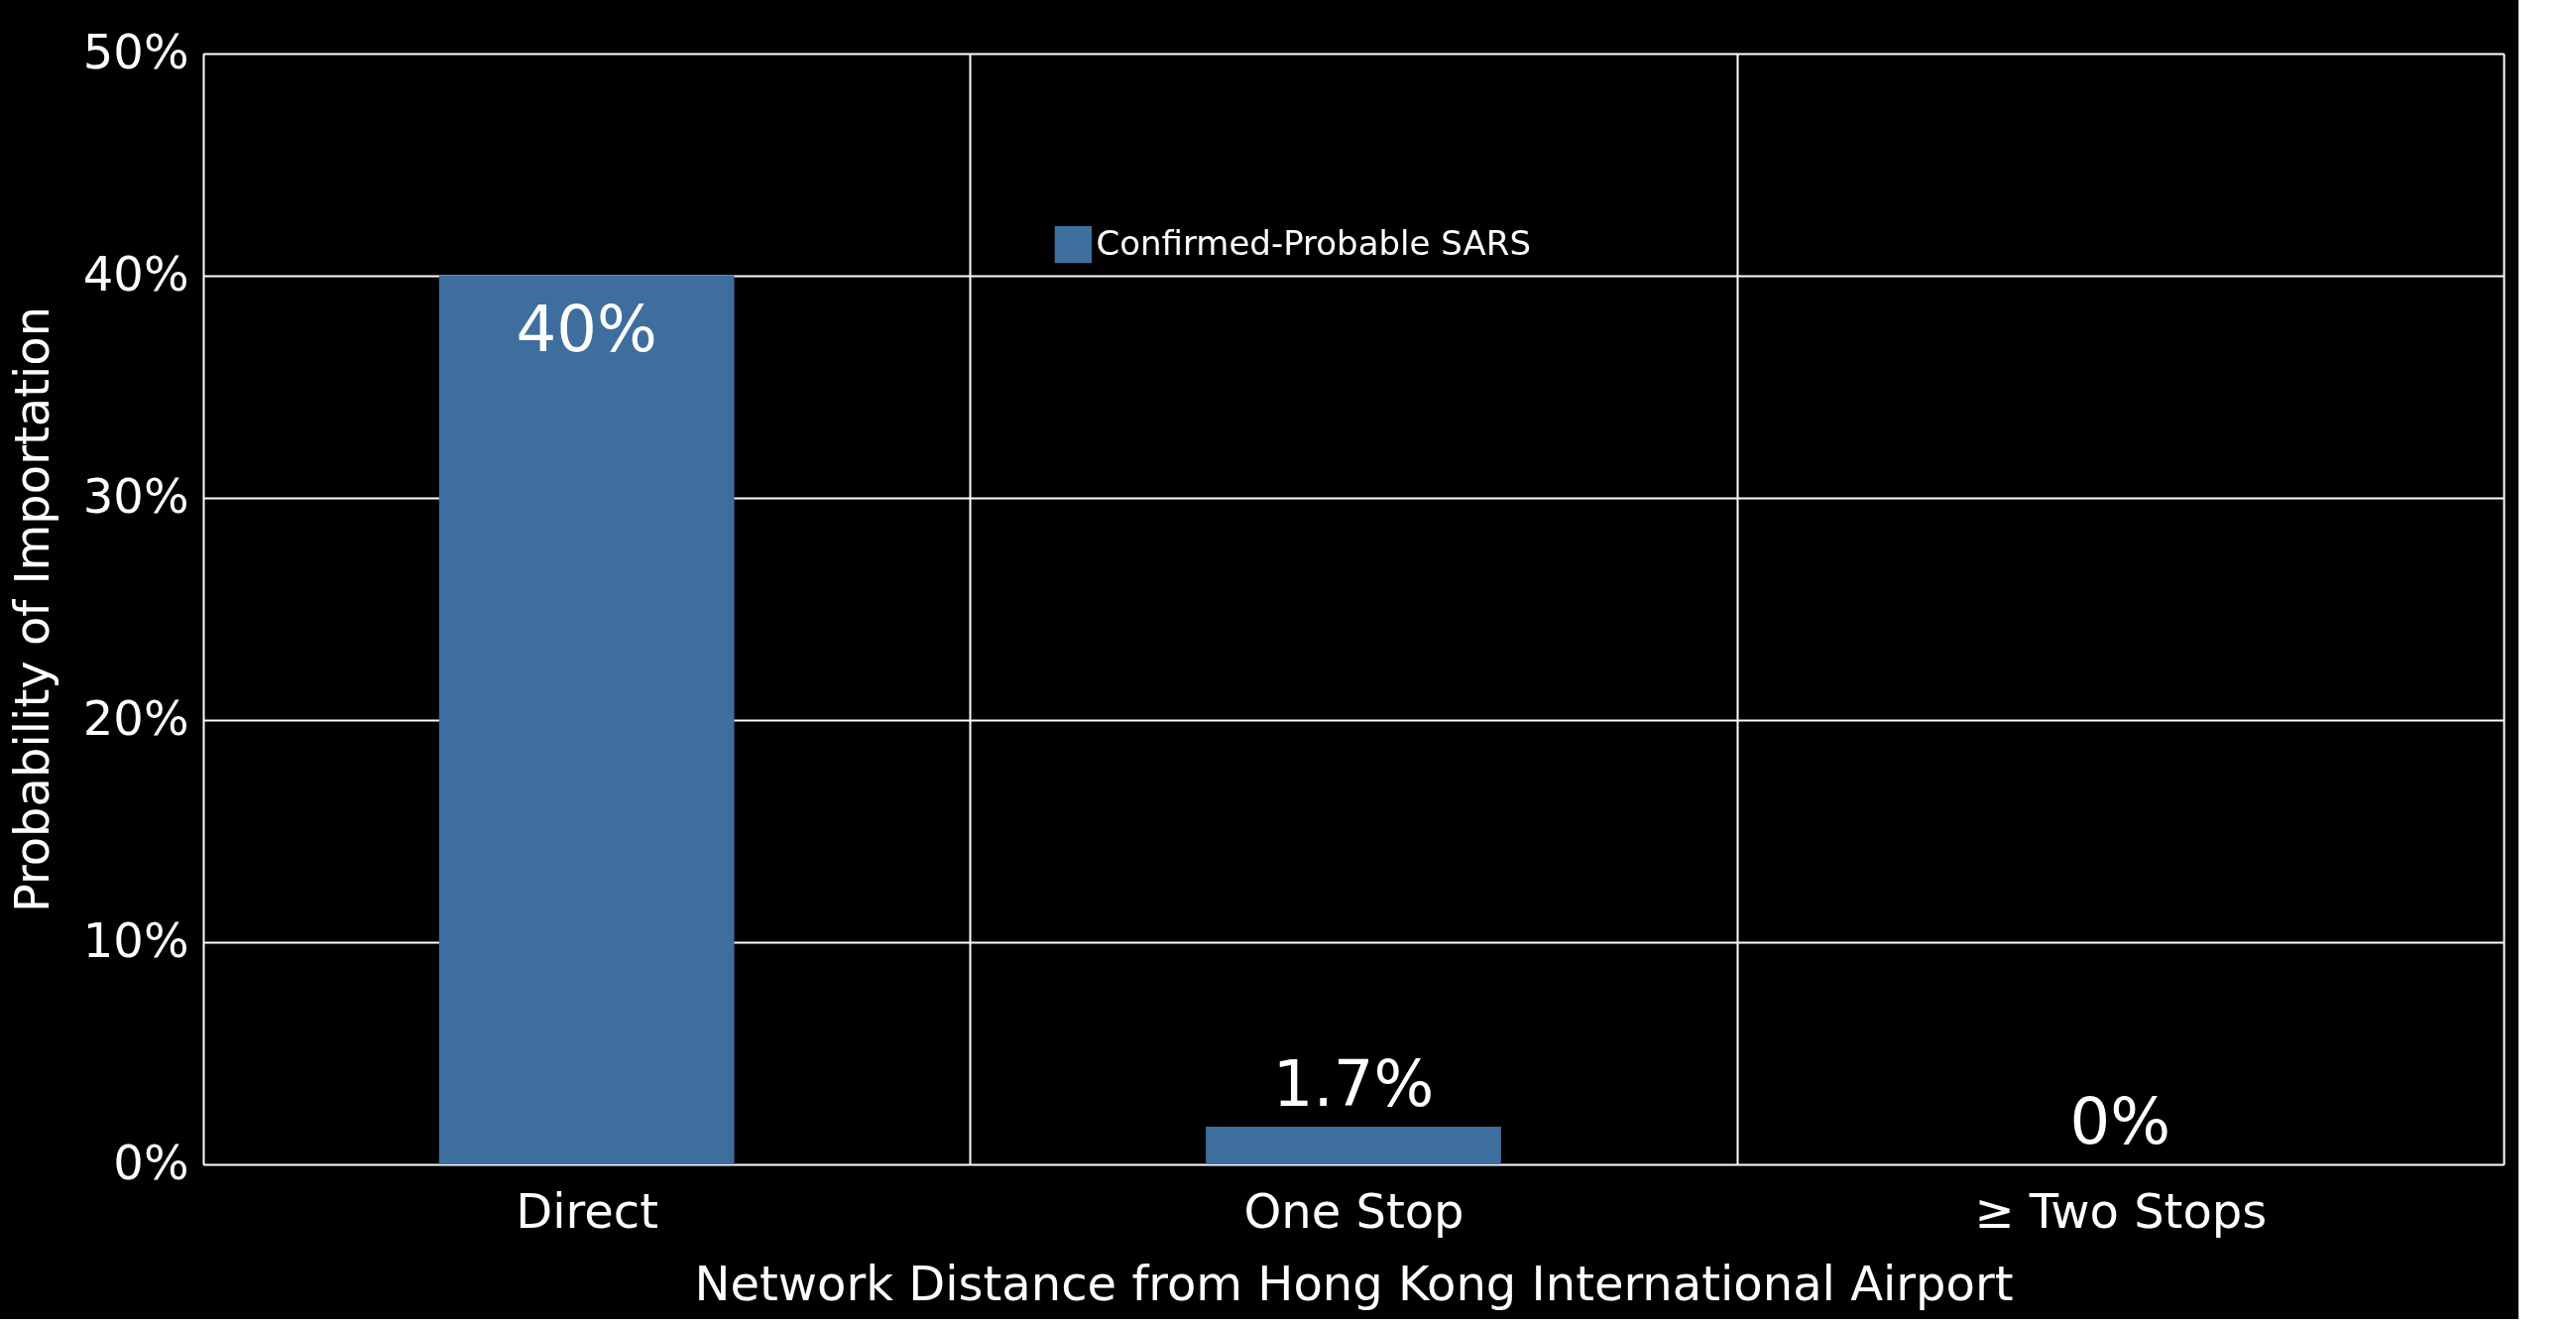 This screenshot has width=2576, height=1329. What do you see at coordinates (135, 496) in the screenshot?
I see `y-tick-label: 30%` at bounding box center [135, 496].